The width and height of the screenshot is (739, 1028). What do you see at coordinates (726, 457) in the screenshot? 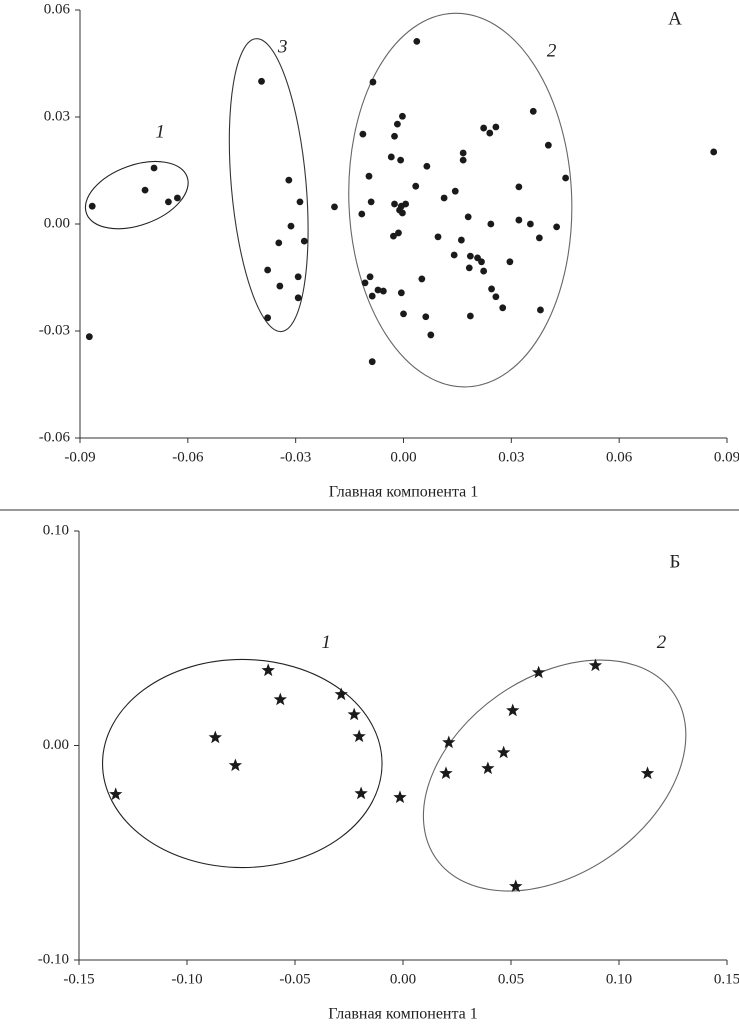
I see `x-tick-label: 0.09` at bounding box center [726, 457].